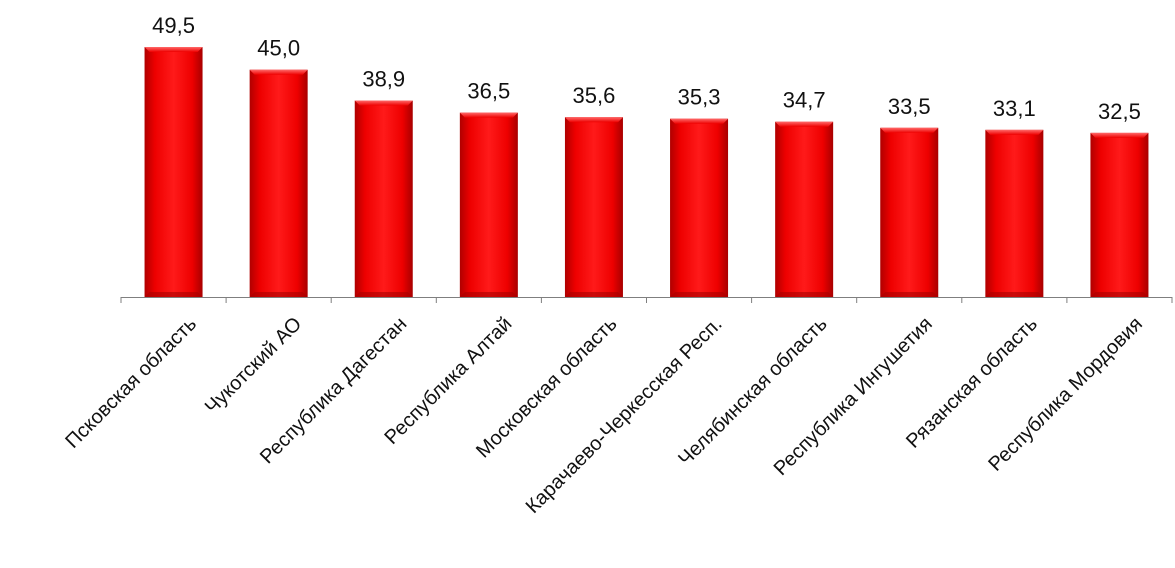  Describe the element at coordinates (646, 300) in the screenshot. I see `x-axis` at that location.